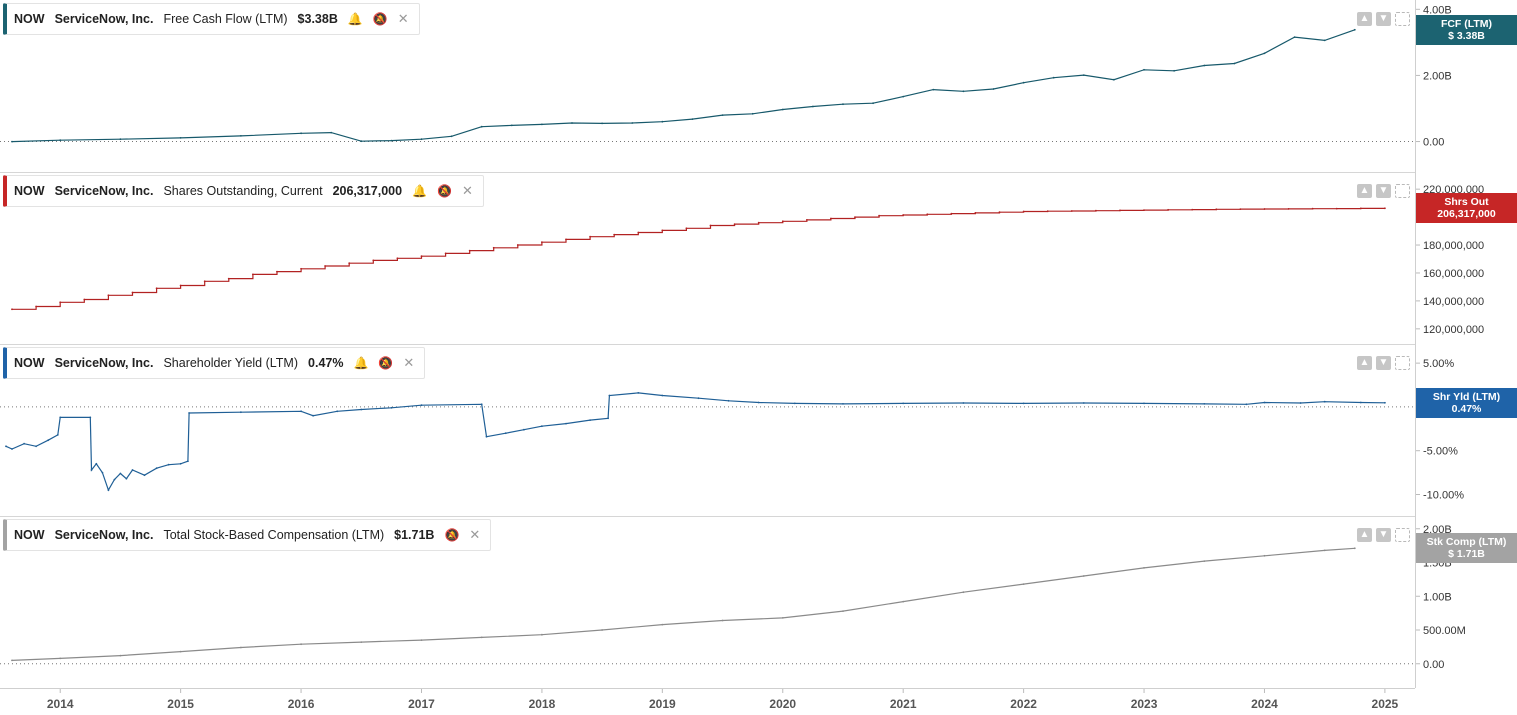 This screenshot has height=715, width=1517. What do you see at coordinates (1466, 208) in the screenshot?
I see `last-value-badge: Shrs Out 206,317,000` at bounding box center [1466, 208].